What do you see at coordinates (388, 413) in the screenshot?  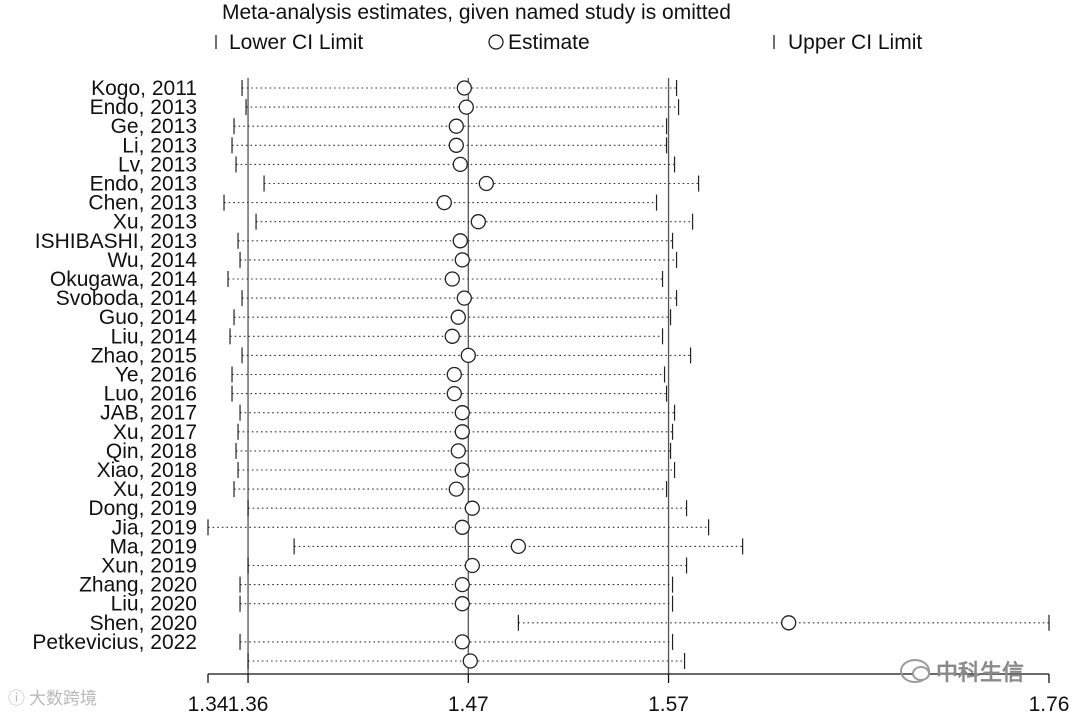 I see `study-row: JAB, 2017` at bounding box center [388, 413].